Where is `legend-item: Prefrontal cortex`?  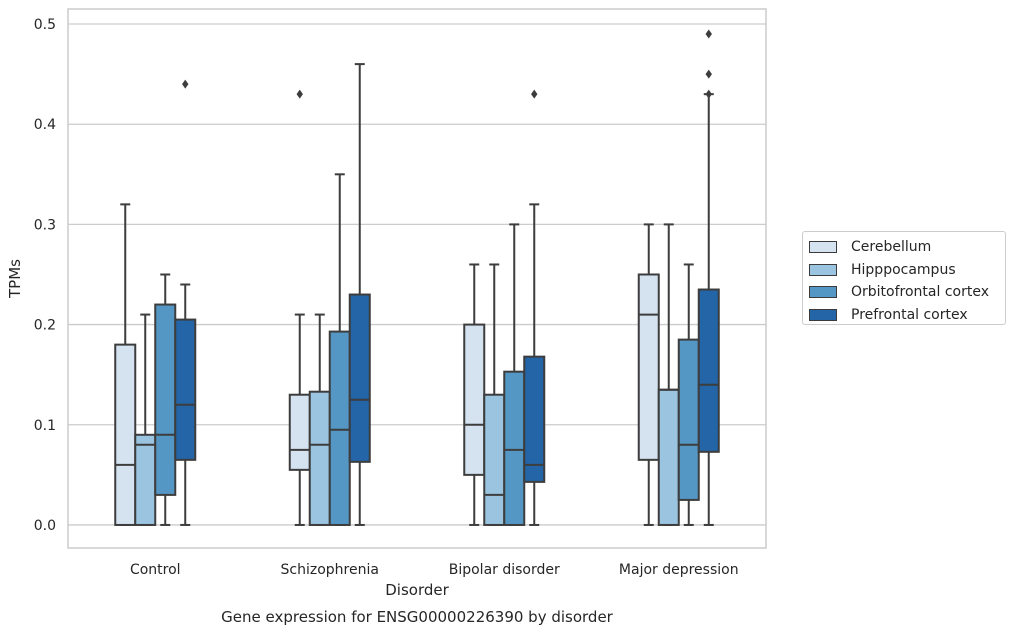 legend-item: Prefrontal cortex is located at coordinates (907, 315).